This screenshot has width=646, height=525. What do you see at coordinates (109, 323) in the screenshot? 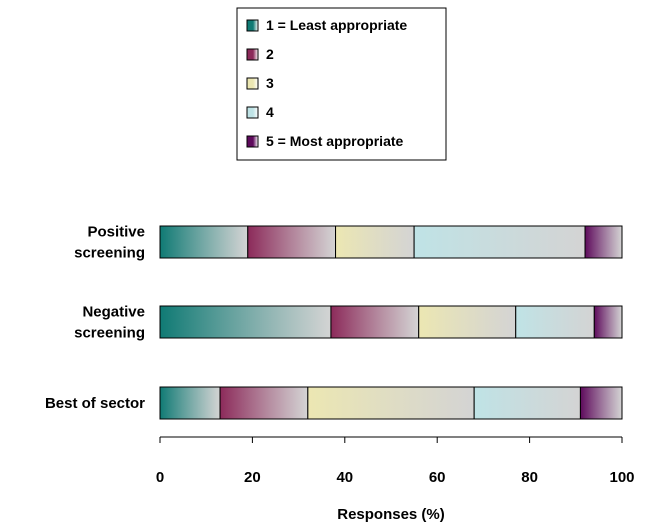
I see `category-label-negative-screening: Negative screening` at bounding box center [109, 323].